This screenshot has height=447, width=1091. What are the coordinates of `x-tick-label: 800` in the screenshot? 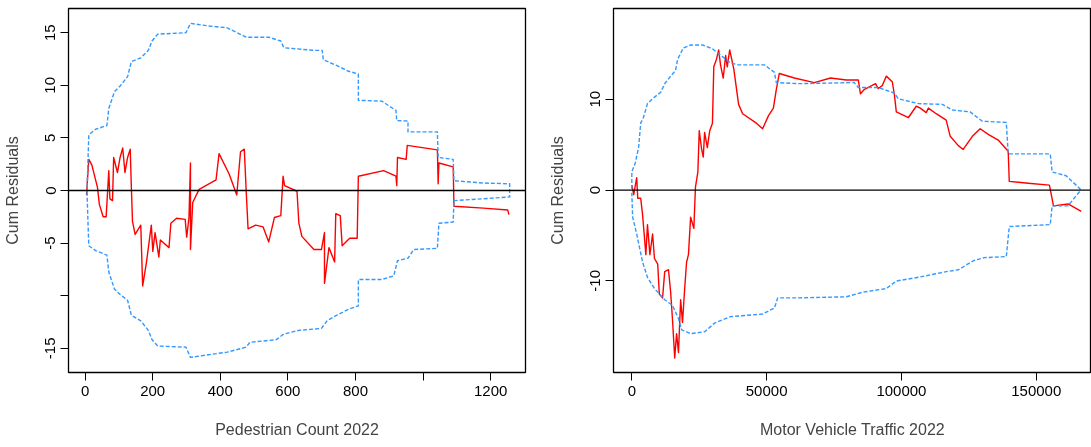 It's located at (355, 390).